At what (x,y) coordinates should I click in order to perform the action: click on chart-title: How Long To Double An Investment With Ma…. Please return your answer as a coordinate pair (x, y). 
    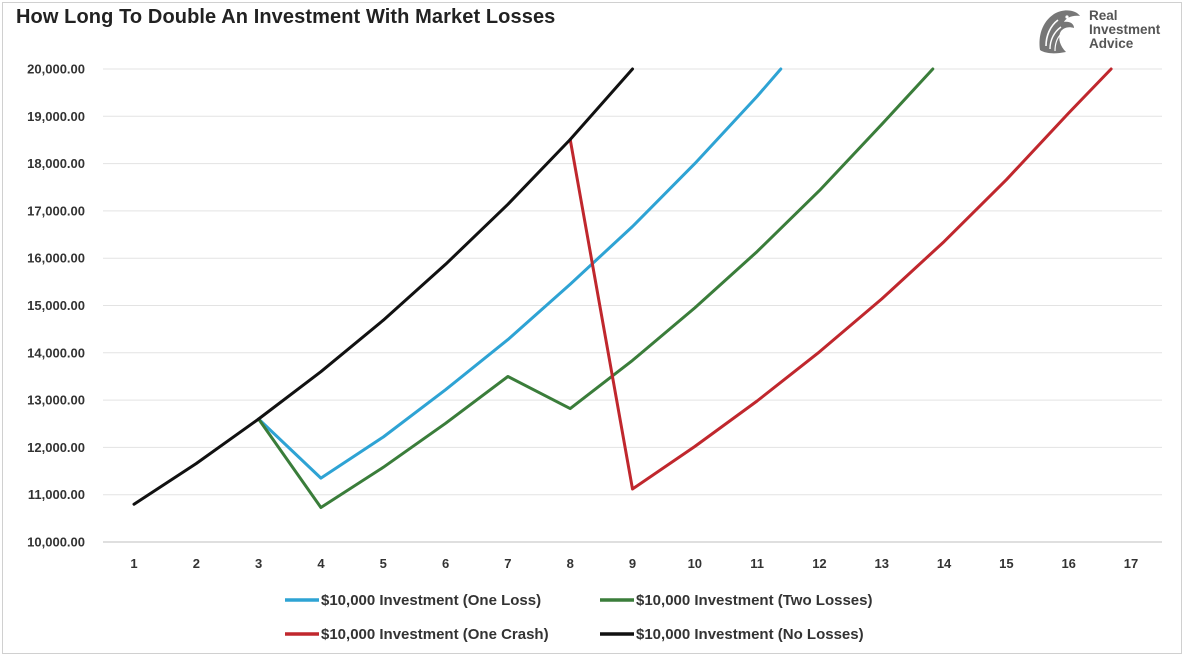
    Looking at the image, I should click on (286, 17).